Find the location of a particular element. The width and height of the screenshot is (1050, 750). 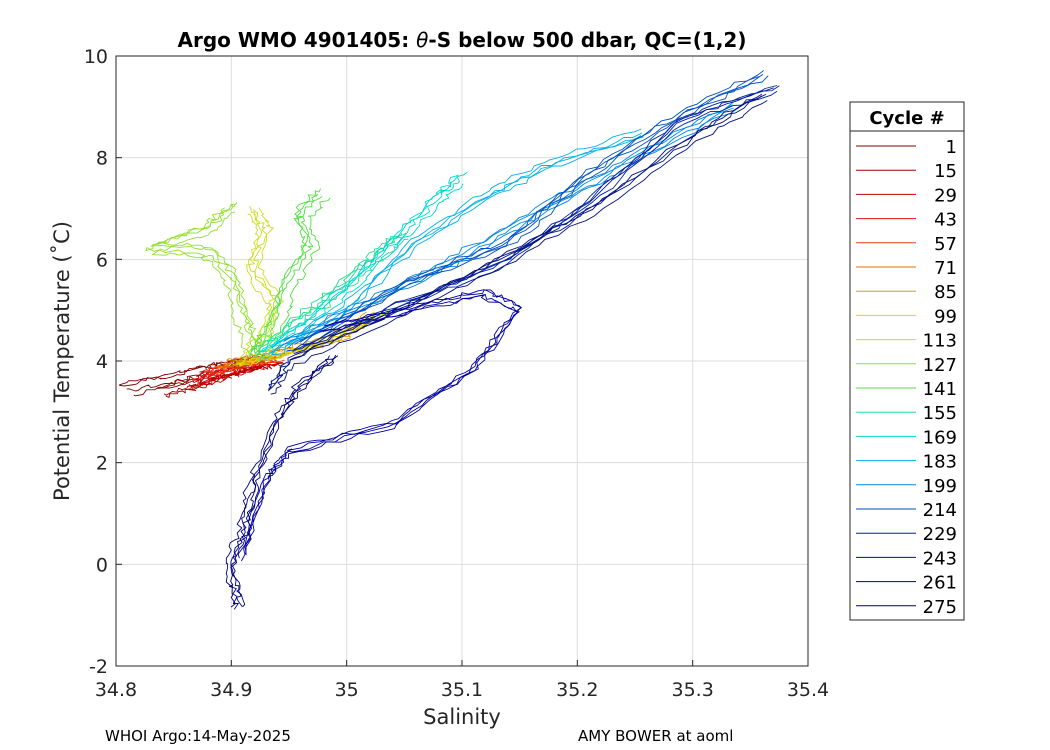

y-axis-label: Potential Temperature (˚C) is located at coordinates (62, 361).